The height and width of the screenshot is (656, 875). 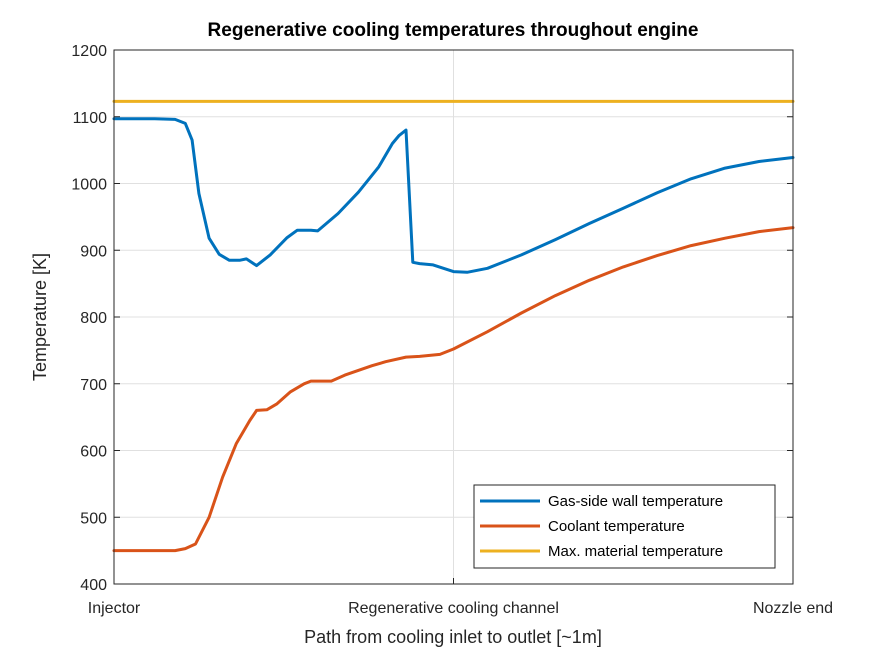 I want to click on legend-label-2: Max. material temperature, so click(x=635, y=551).